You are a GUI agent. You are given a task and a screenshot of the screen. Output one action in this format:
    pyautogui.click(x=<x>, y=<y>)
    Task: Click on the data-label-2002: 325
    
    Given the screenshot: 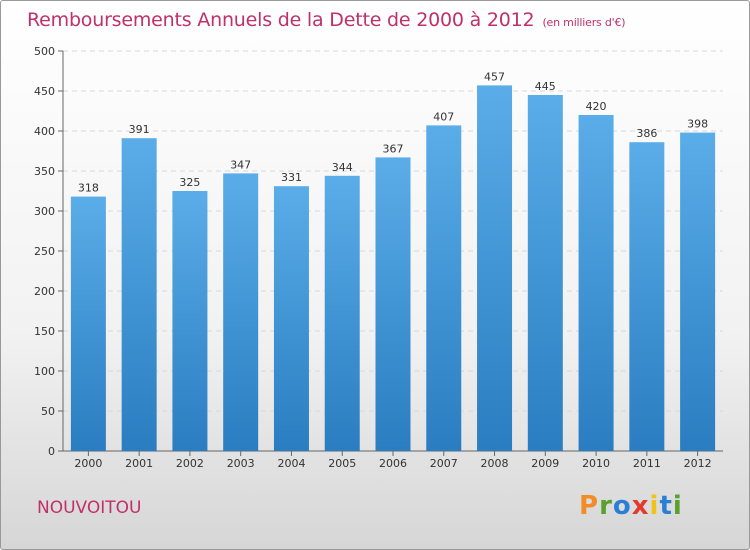 What is the action you would take?
    pyautogui.click(x=189, y=182)
    